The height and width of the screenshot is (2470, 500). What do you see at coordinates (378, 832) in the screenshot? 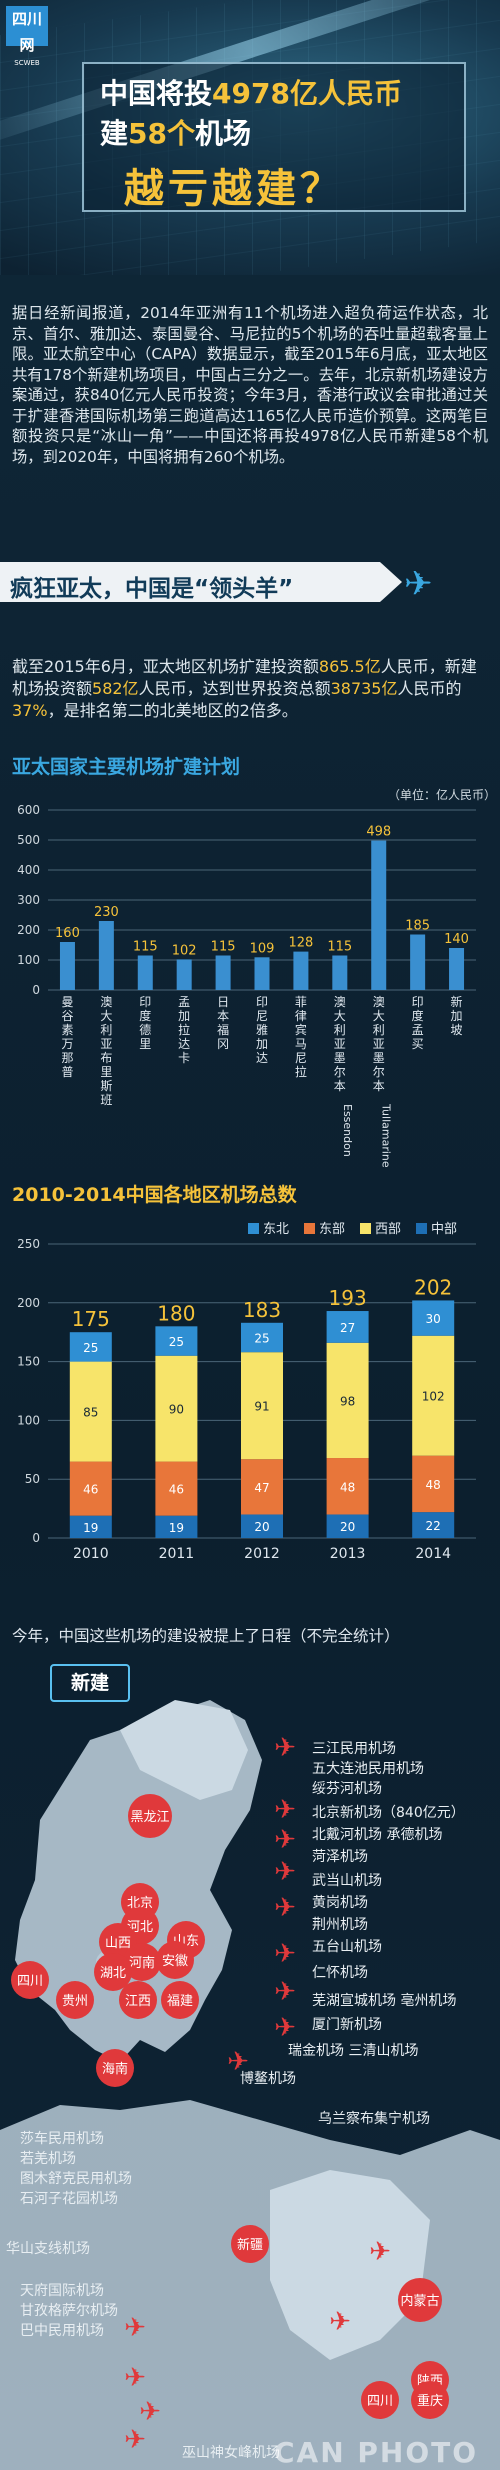
I see `bar-value-label: 498` at bounding box center [378, 832].